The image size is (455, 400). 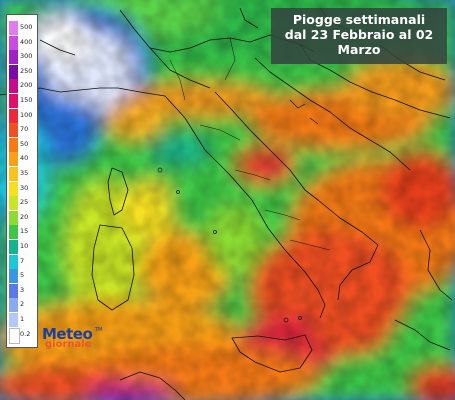 I want to click on logo-word-meteo: Meteo, so click(x=67, y=334).